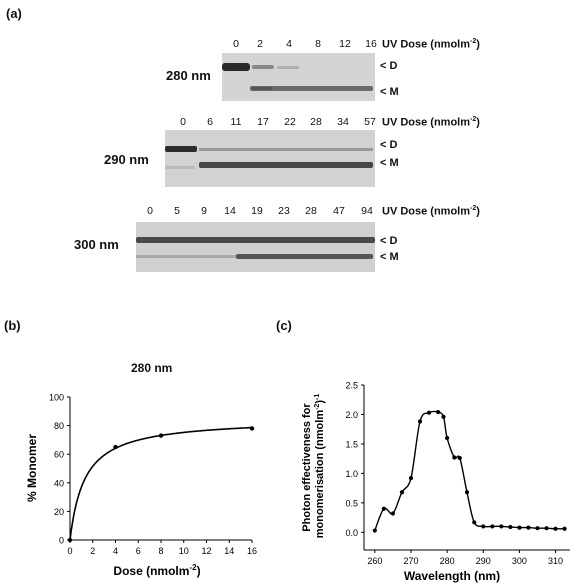  Describe the element at coordinates (14, 13) in the screenshot. I see `panel-a-label: (a)` at that location.